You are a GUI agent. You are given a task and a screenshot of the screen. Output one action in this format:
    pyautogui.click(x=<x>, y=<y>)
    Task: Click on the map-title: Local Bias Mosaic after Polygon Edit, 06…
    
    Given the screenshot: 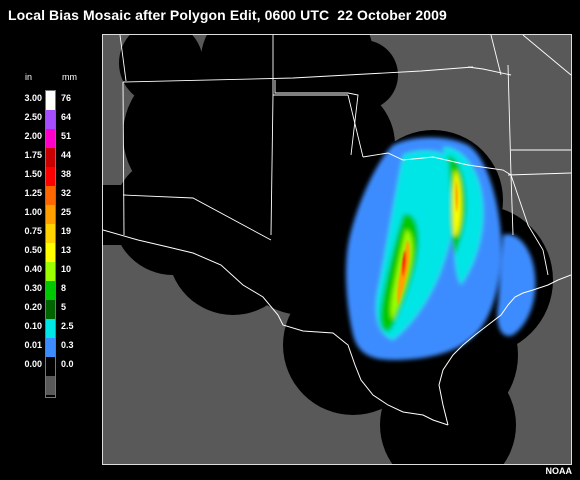 What is the action you would take?
    pyautogui.click(x=227, y=15)
    